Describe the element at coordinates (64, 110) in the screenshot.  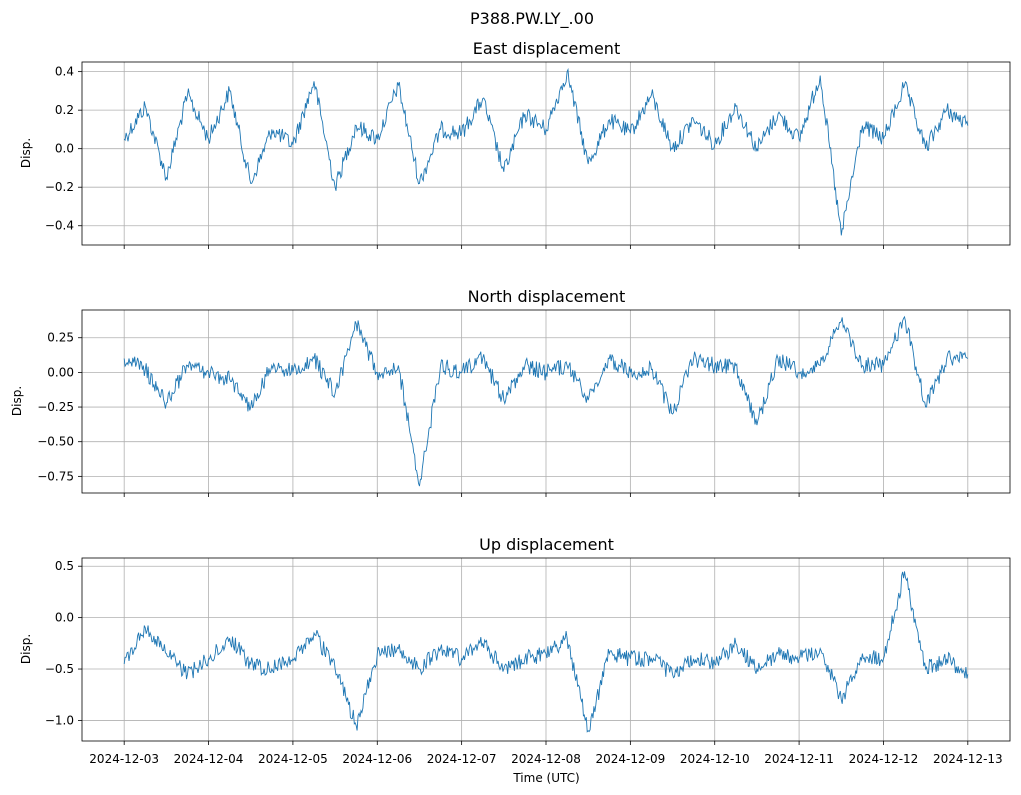
I see `east-y-tick-label: 0.2` at that location.